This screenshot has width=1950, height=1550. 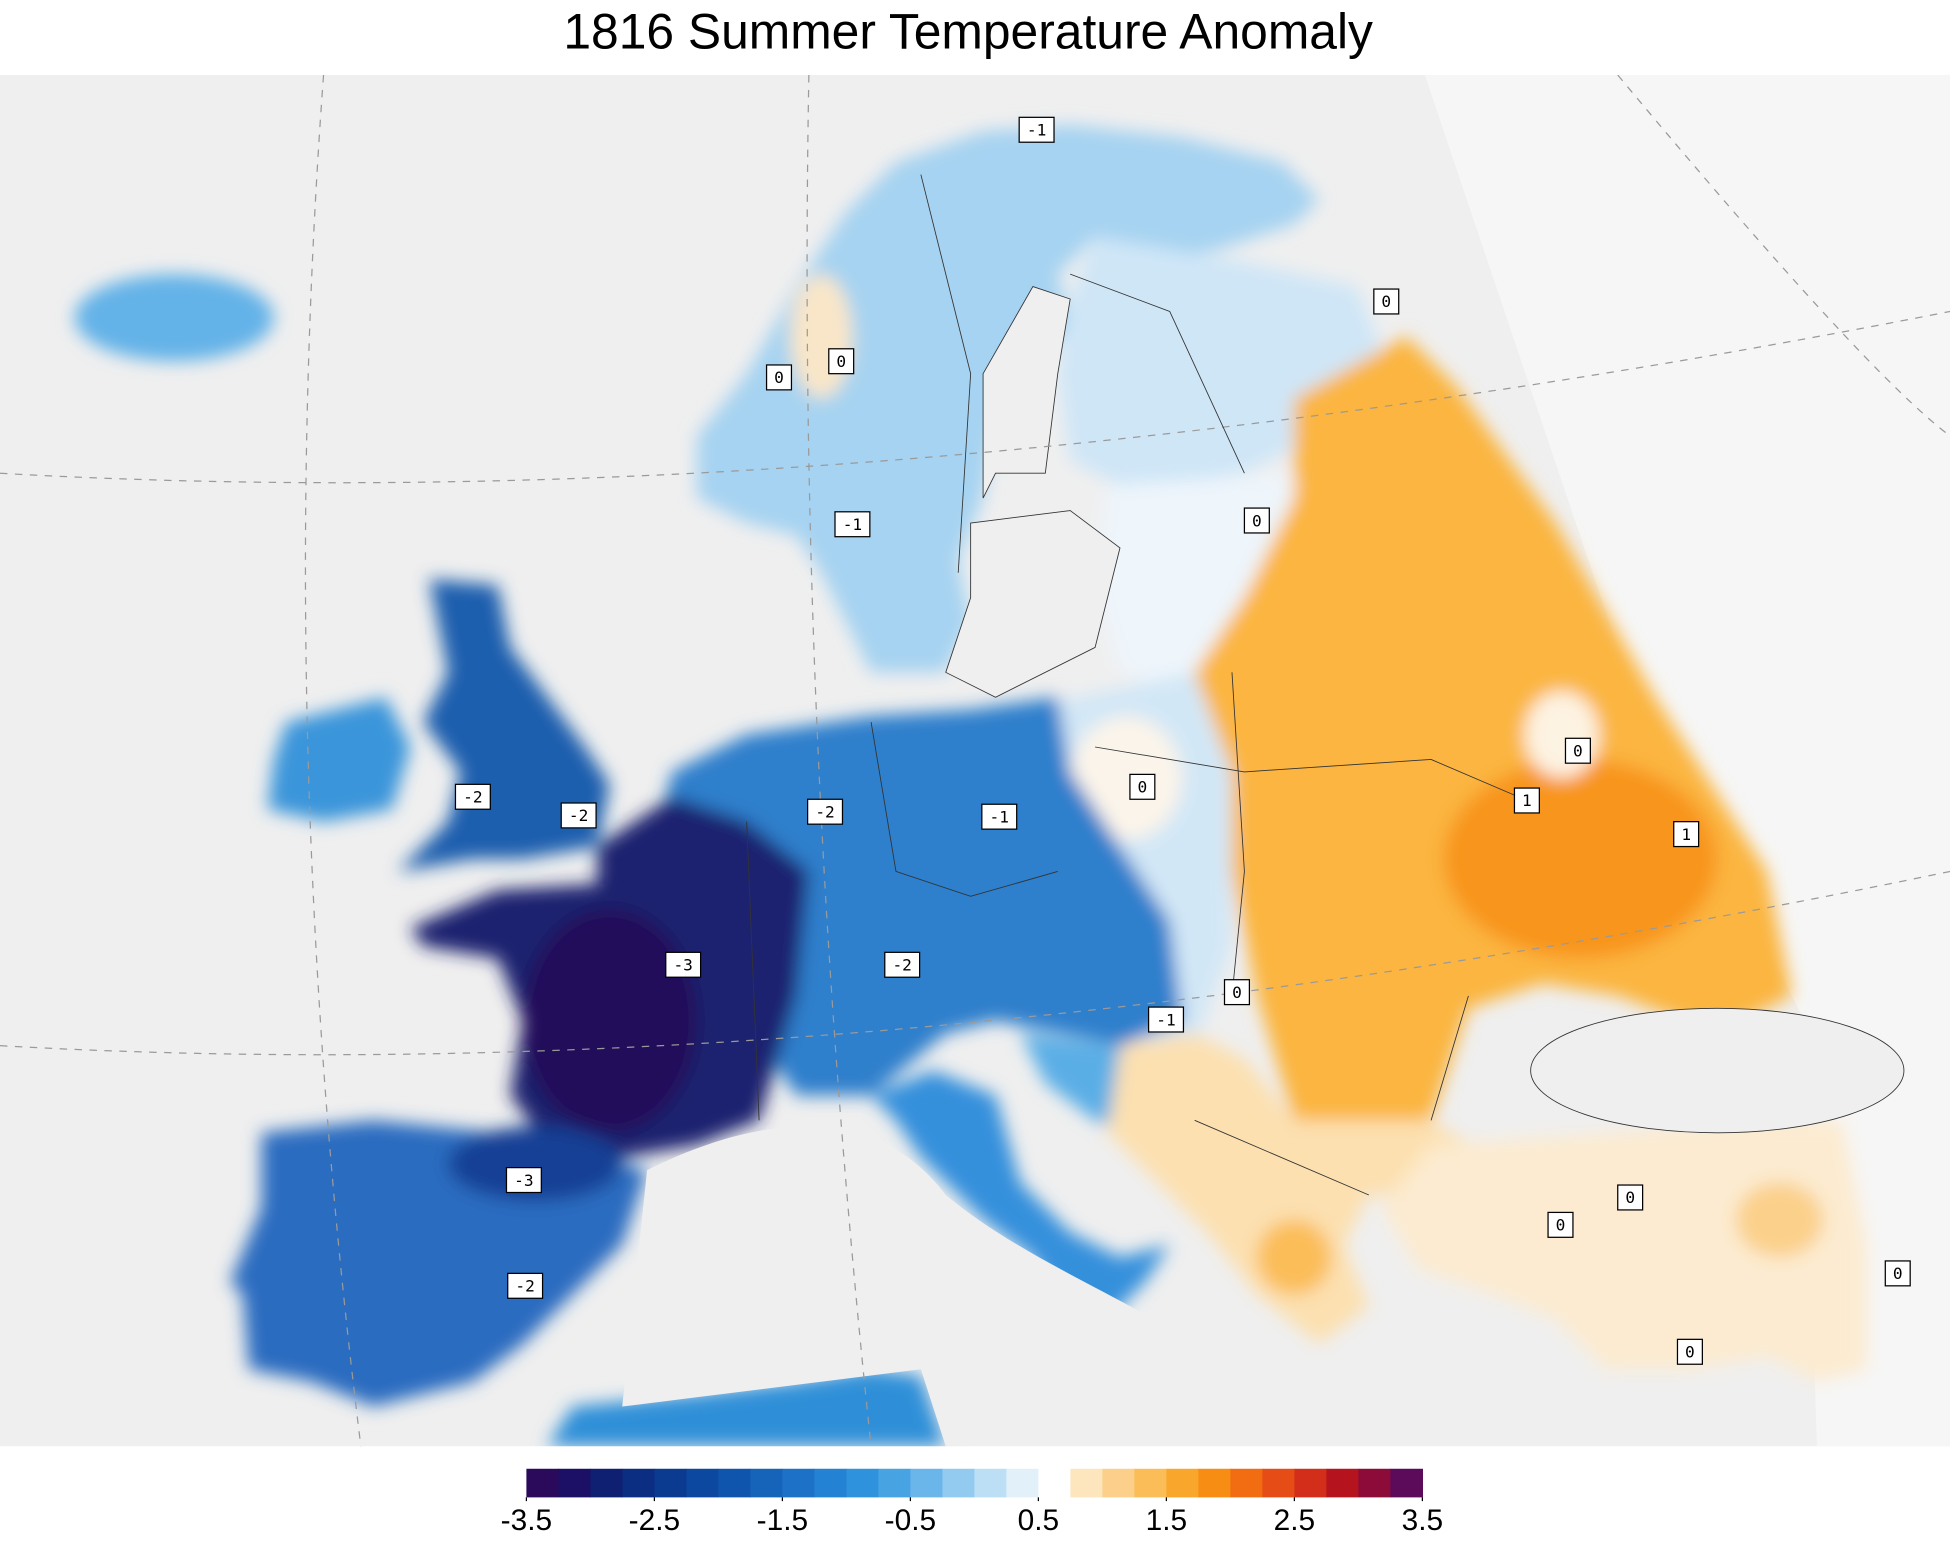 What do you see at coordinates (968, 31) in the screenshot?
I see `map-title: 1816 Summer Temperature Anomaly` at bounding box center [968, 31].